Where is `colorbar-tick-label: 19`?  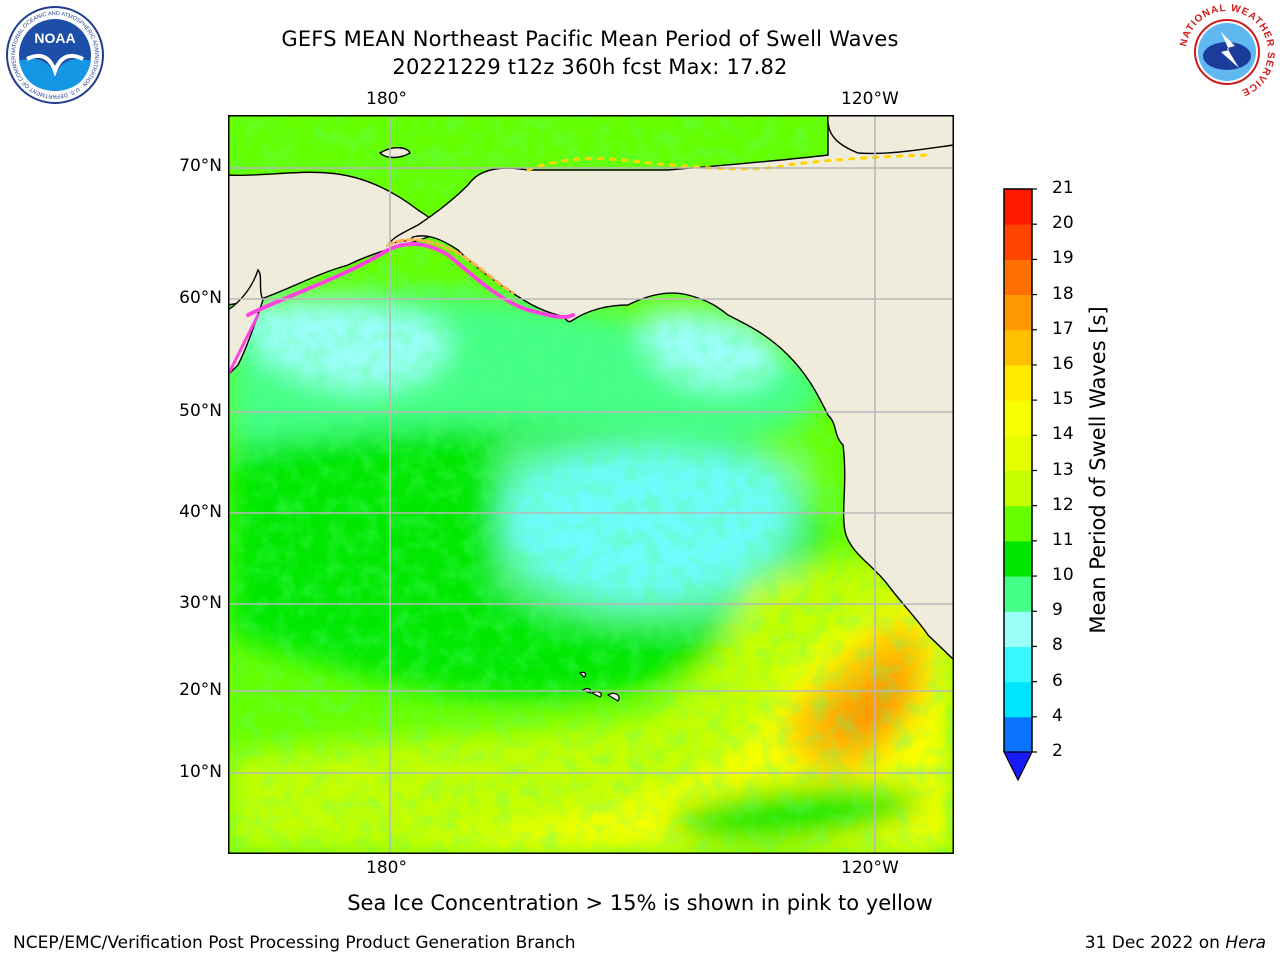
colorbar-tick-label: 19 is located at coordinates (1063, 258).